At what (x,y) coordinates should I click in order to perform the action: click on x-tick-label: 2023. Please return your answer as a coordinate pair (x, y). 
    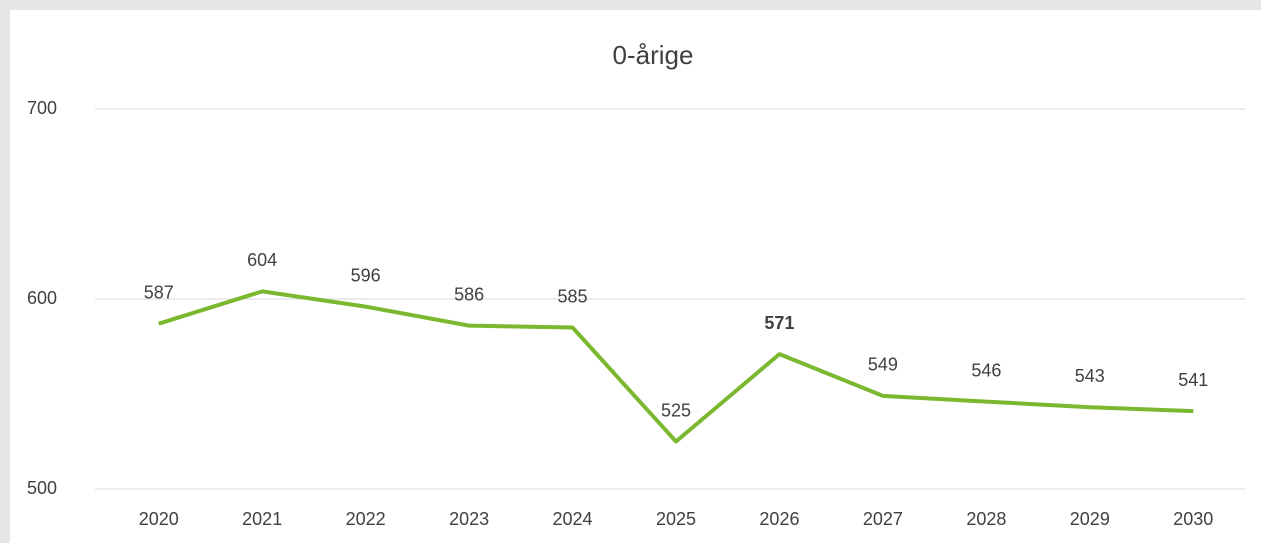
    Looking at the image, I should click on (469, 519).